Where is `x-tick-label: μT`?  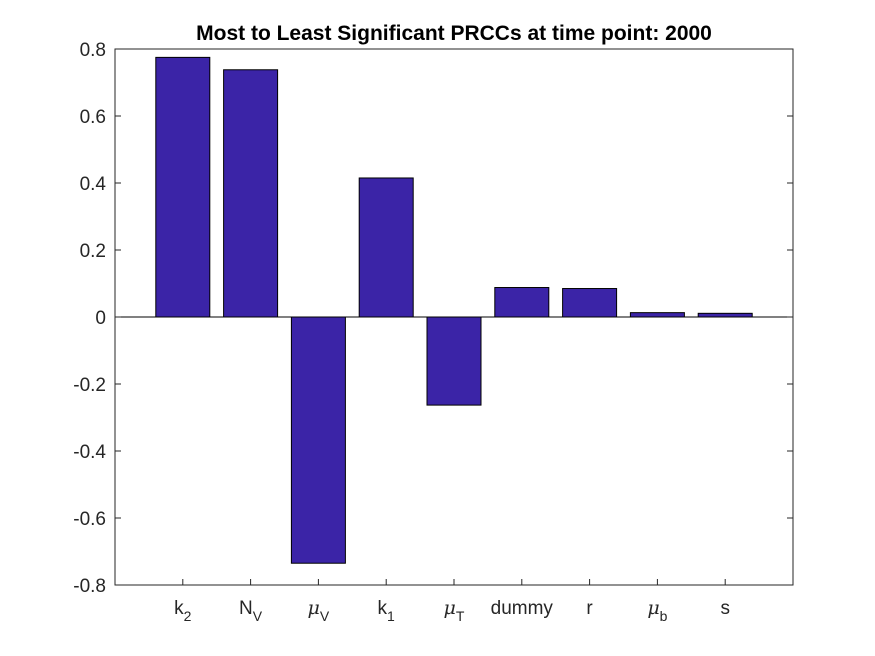
x-tick-label: μT is located at coordinates (454, 610).